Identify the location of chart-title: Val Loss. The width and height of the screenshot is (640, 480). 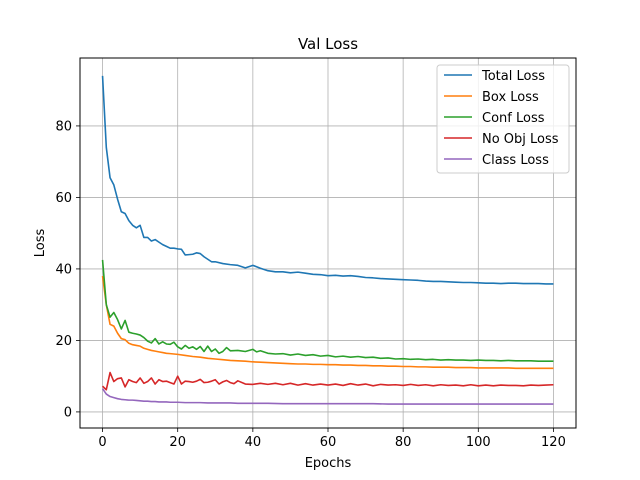
(328, 44).